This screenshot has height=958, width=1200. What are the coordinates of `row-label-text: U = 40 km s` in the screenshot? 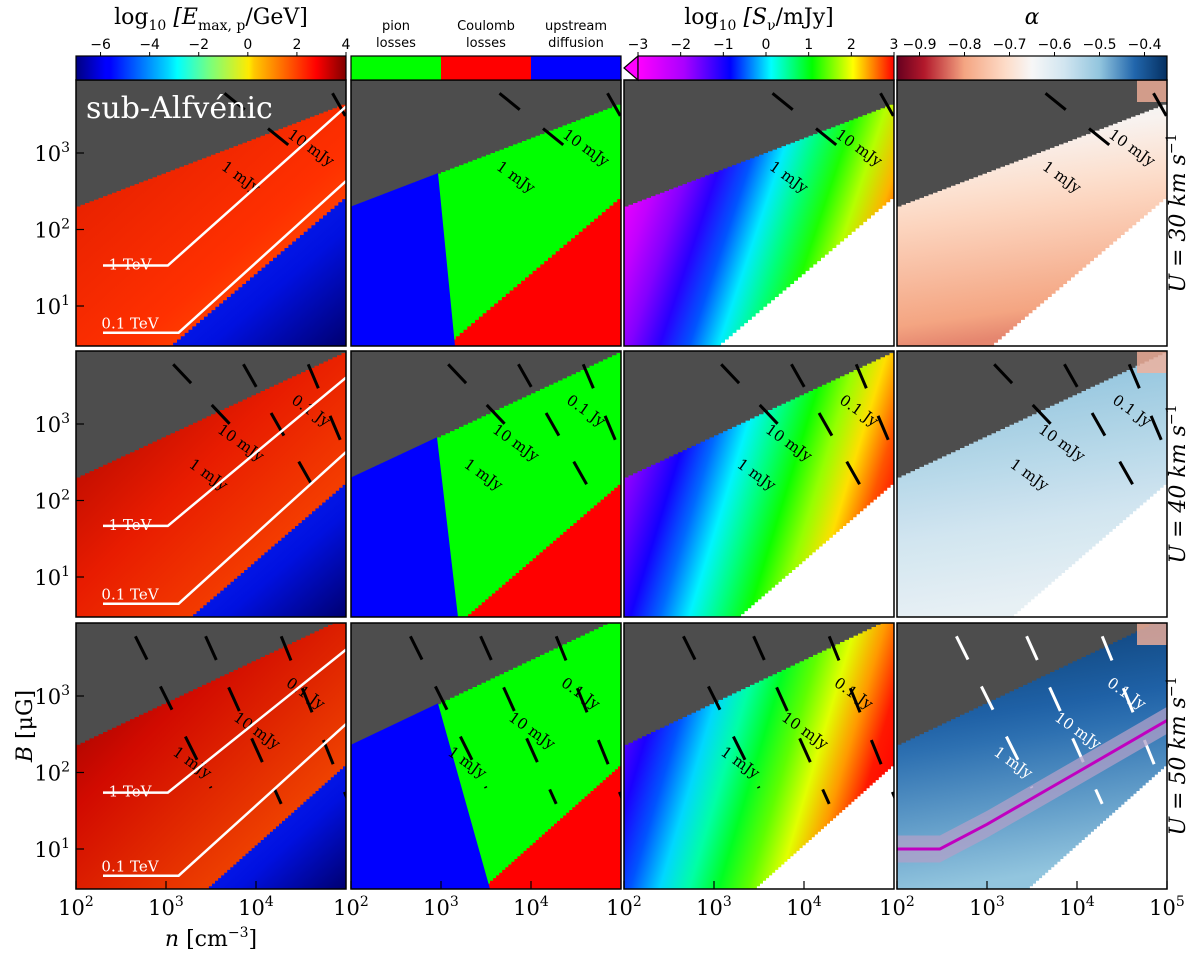 It's located at (1178, 494).